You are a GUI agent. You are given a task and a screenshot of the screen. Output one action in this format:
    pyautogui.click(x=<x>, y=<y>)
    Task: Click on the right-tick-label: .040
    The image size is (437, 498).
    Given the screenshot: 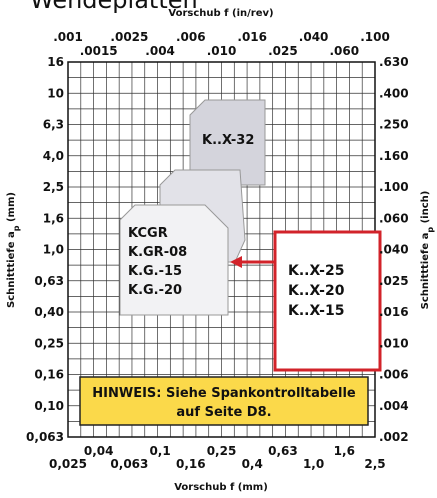 What is the action you would take?
    pyautogui.click(x=394, y=250)
    